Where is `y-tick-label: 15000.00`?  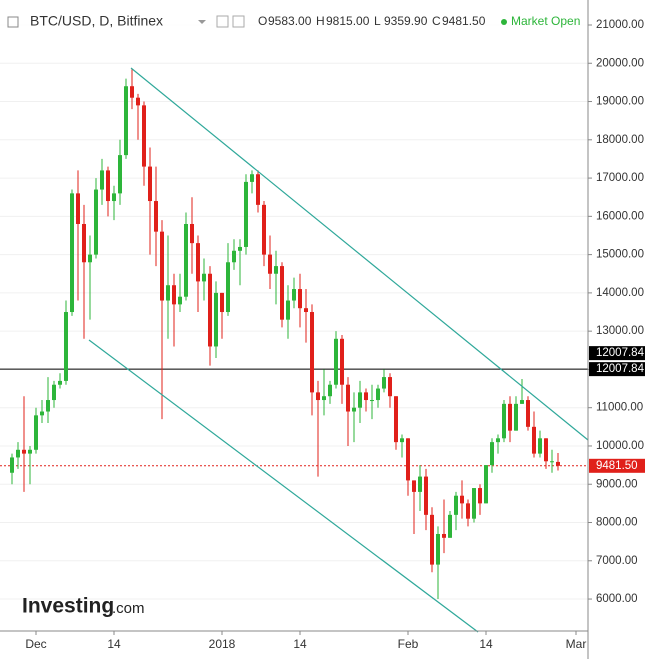
y-tick-label: 15000.00 is located at coordinates (620, 255).